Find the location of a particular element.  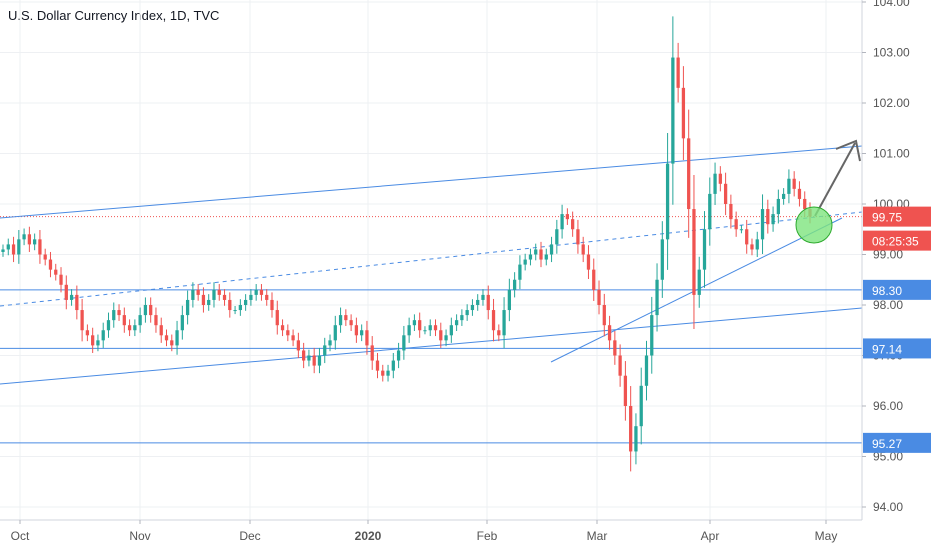

x-axis-tick-label: Oct is located at coordinates (20, 536).